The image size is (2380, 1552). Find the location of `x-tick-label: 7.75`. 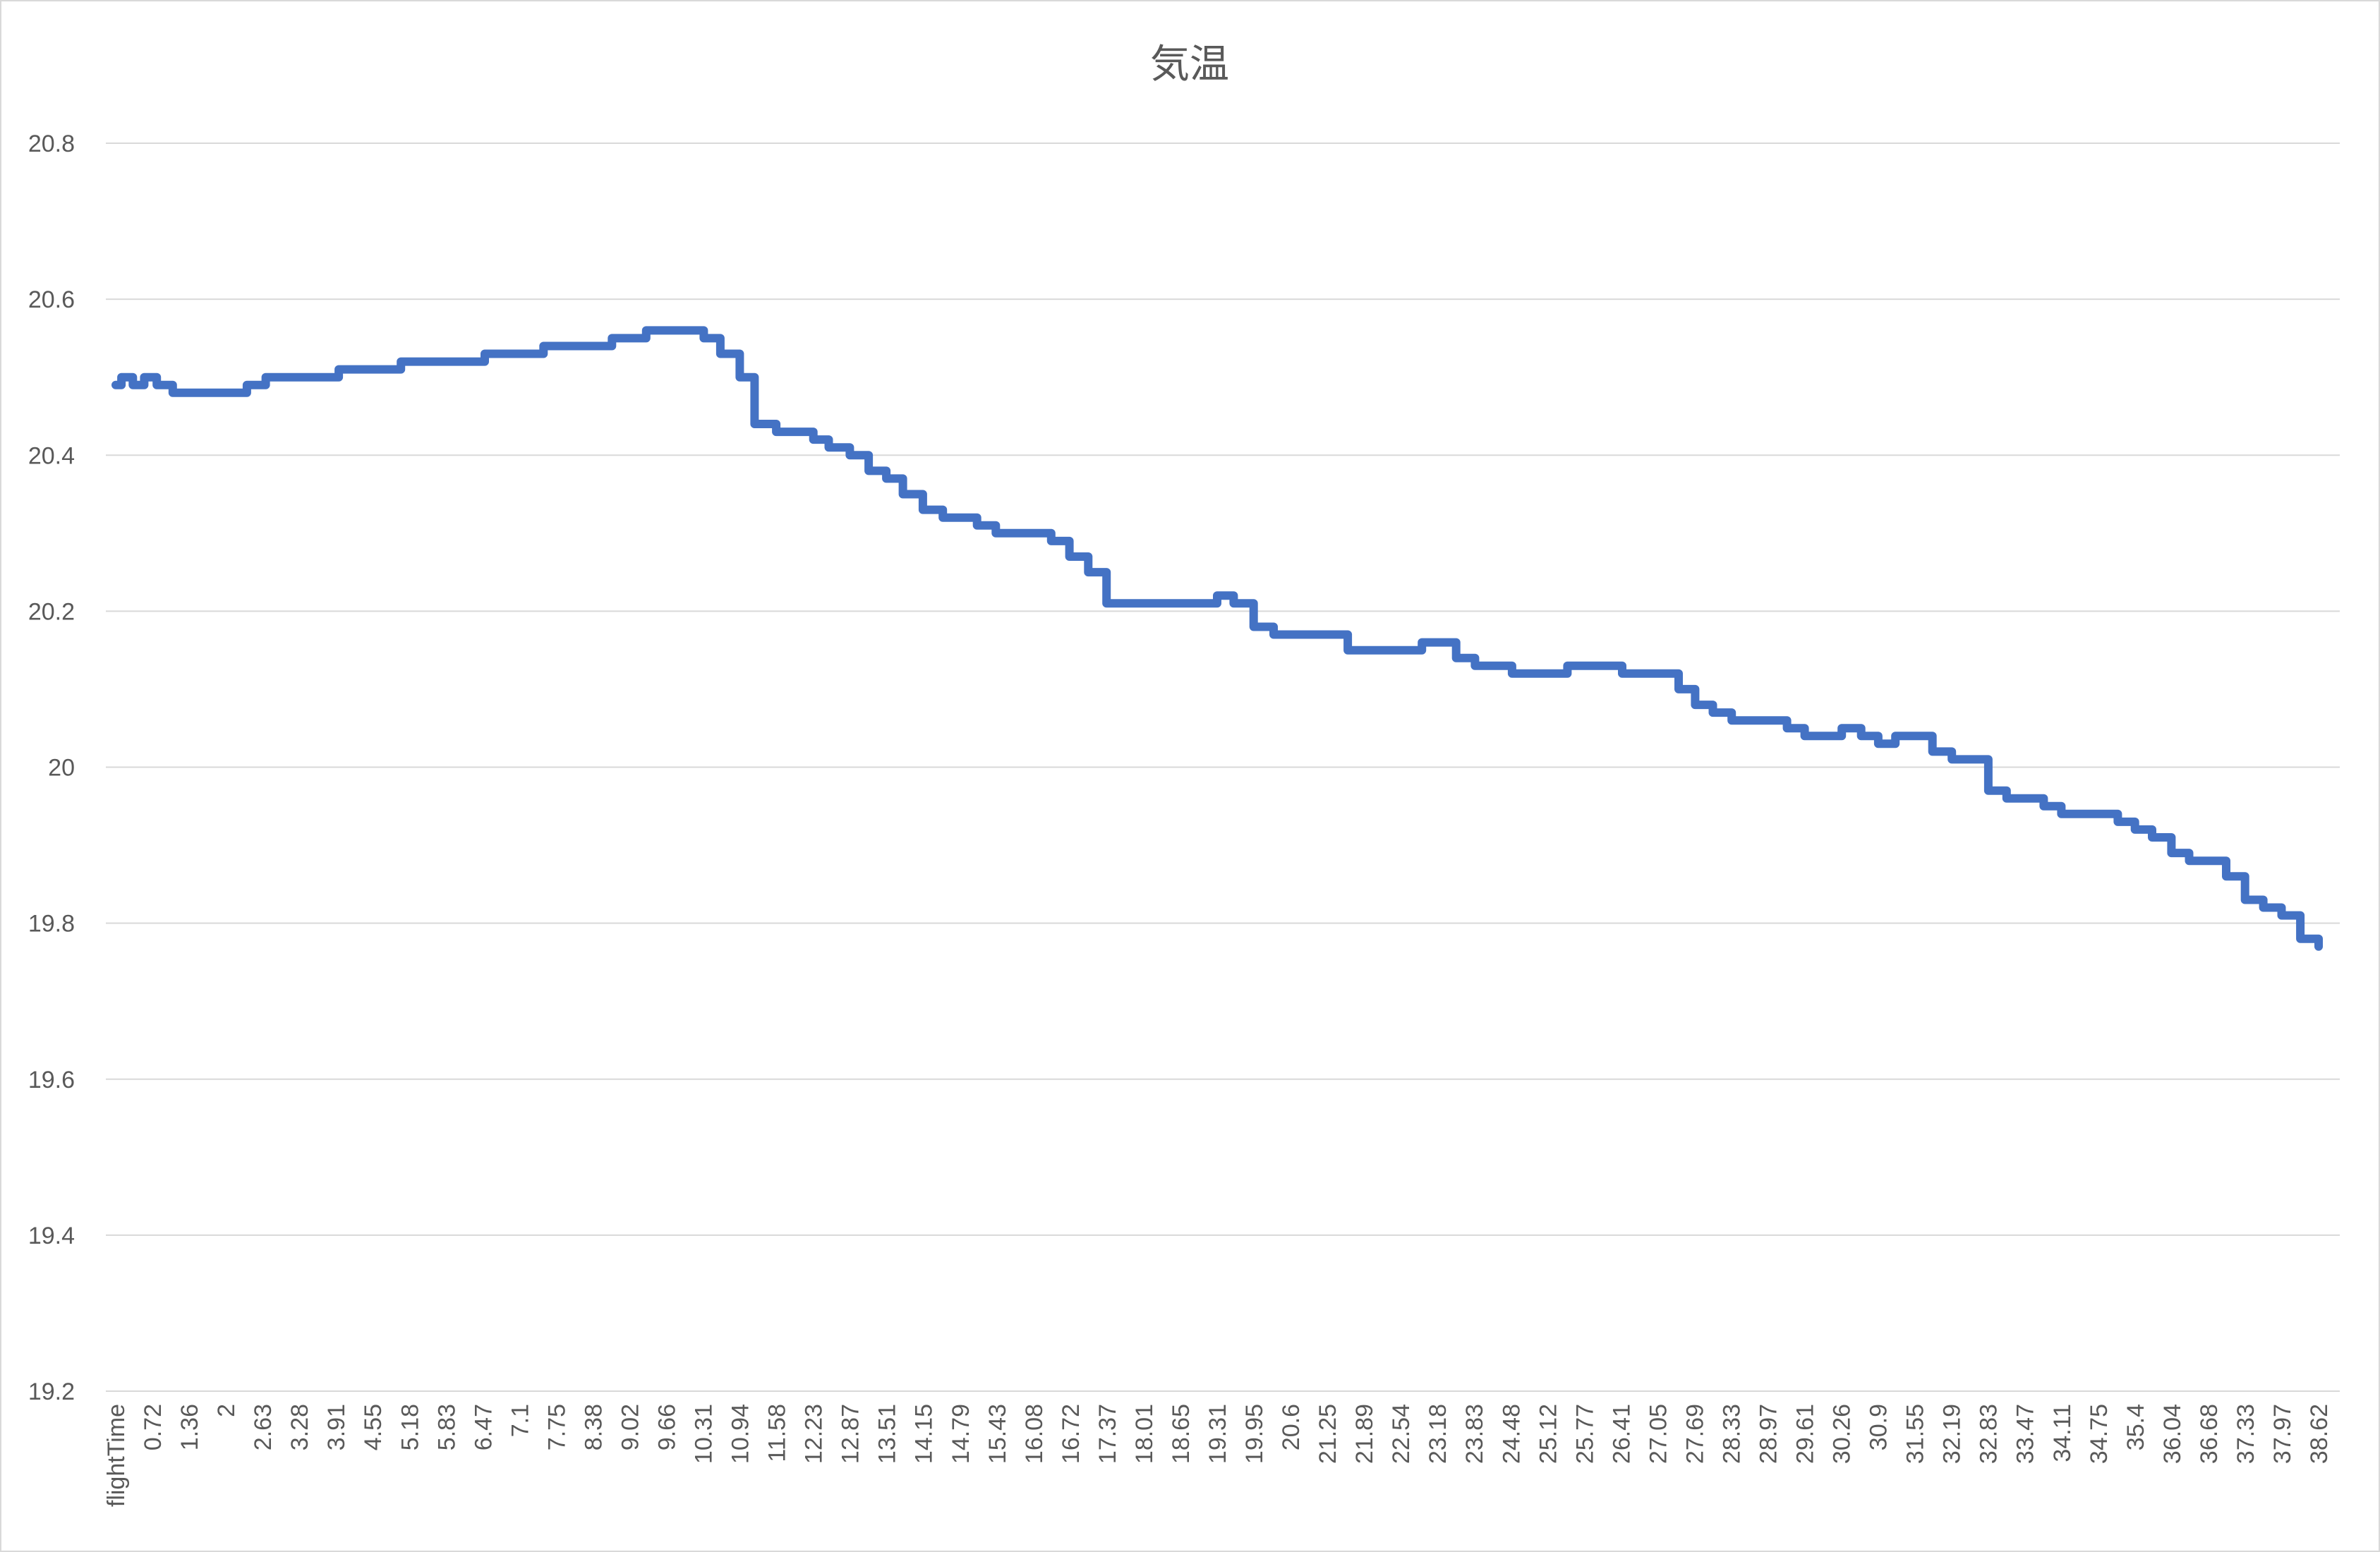

x-tick-label: 7.75 is located at coordinates (557, 1427).